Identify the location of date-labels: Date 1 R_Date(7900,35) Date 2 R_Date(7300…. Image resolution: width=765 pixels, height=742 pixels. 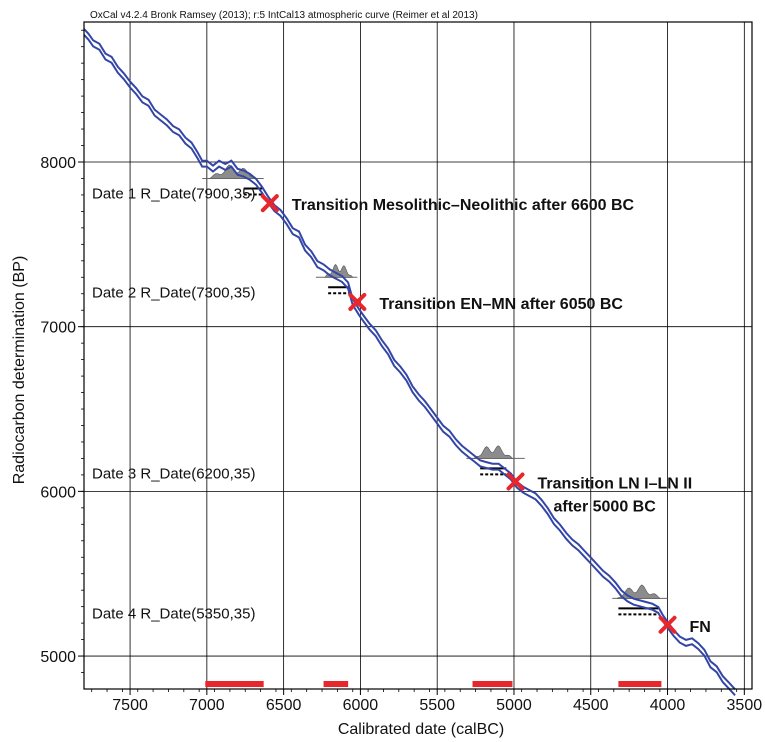
(173, 403).